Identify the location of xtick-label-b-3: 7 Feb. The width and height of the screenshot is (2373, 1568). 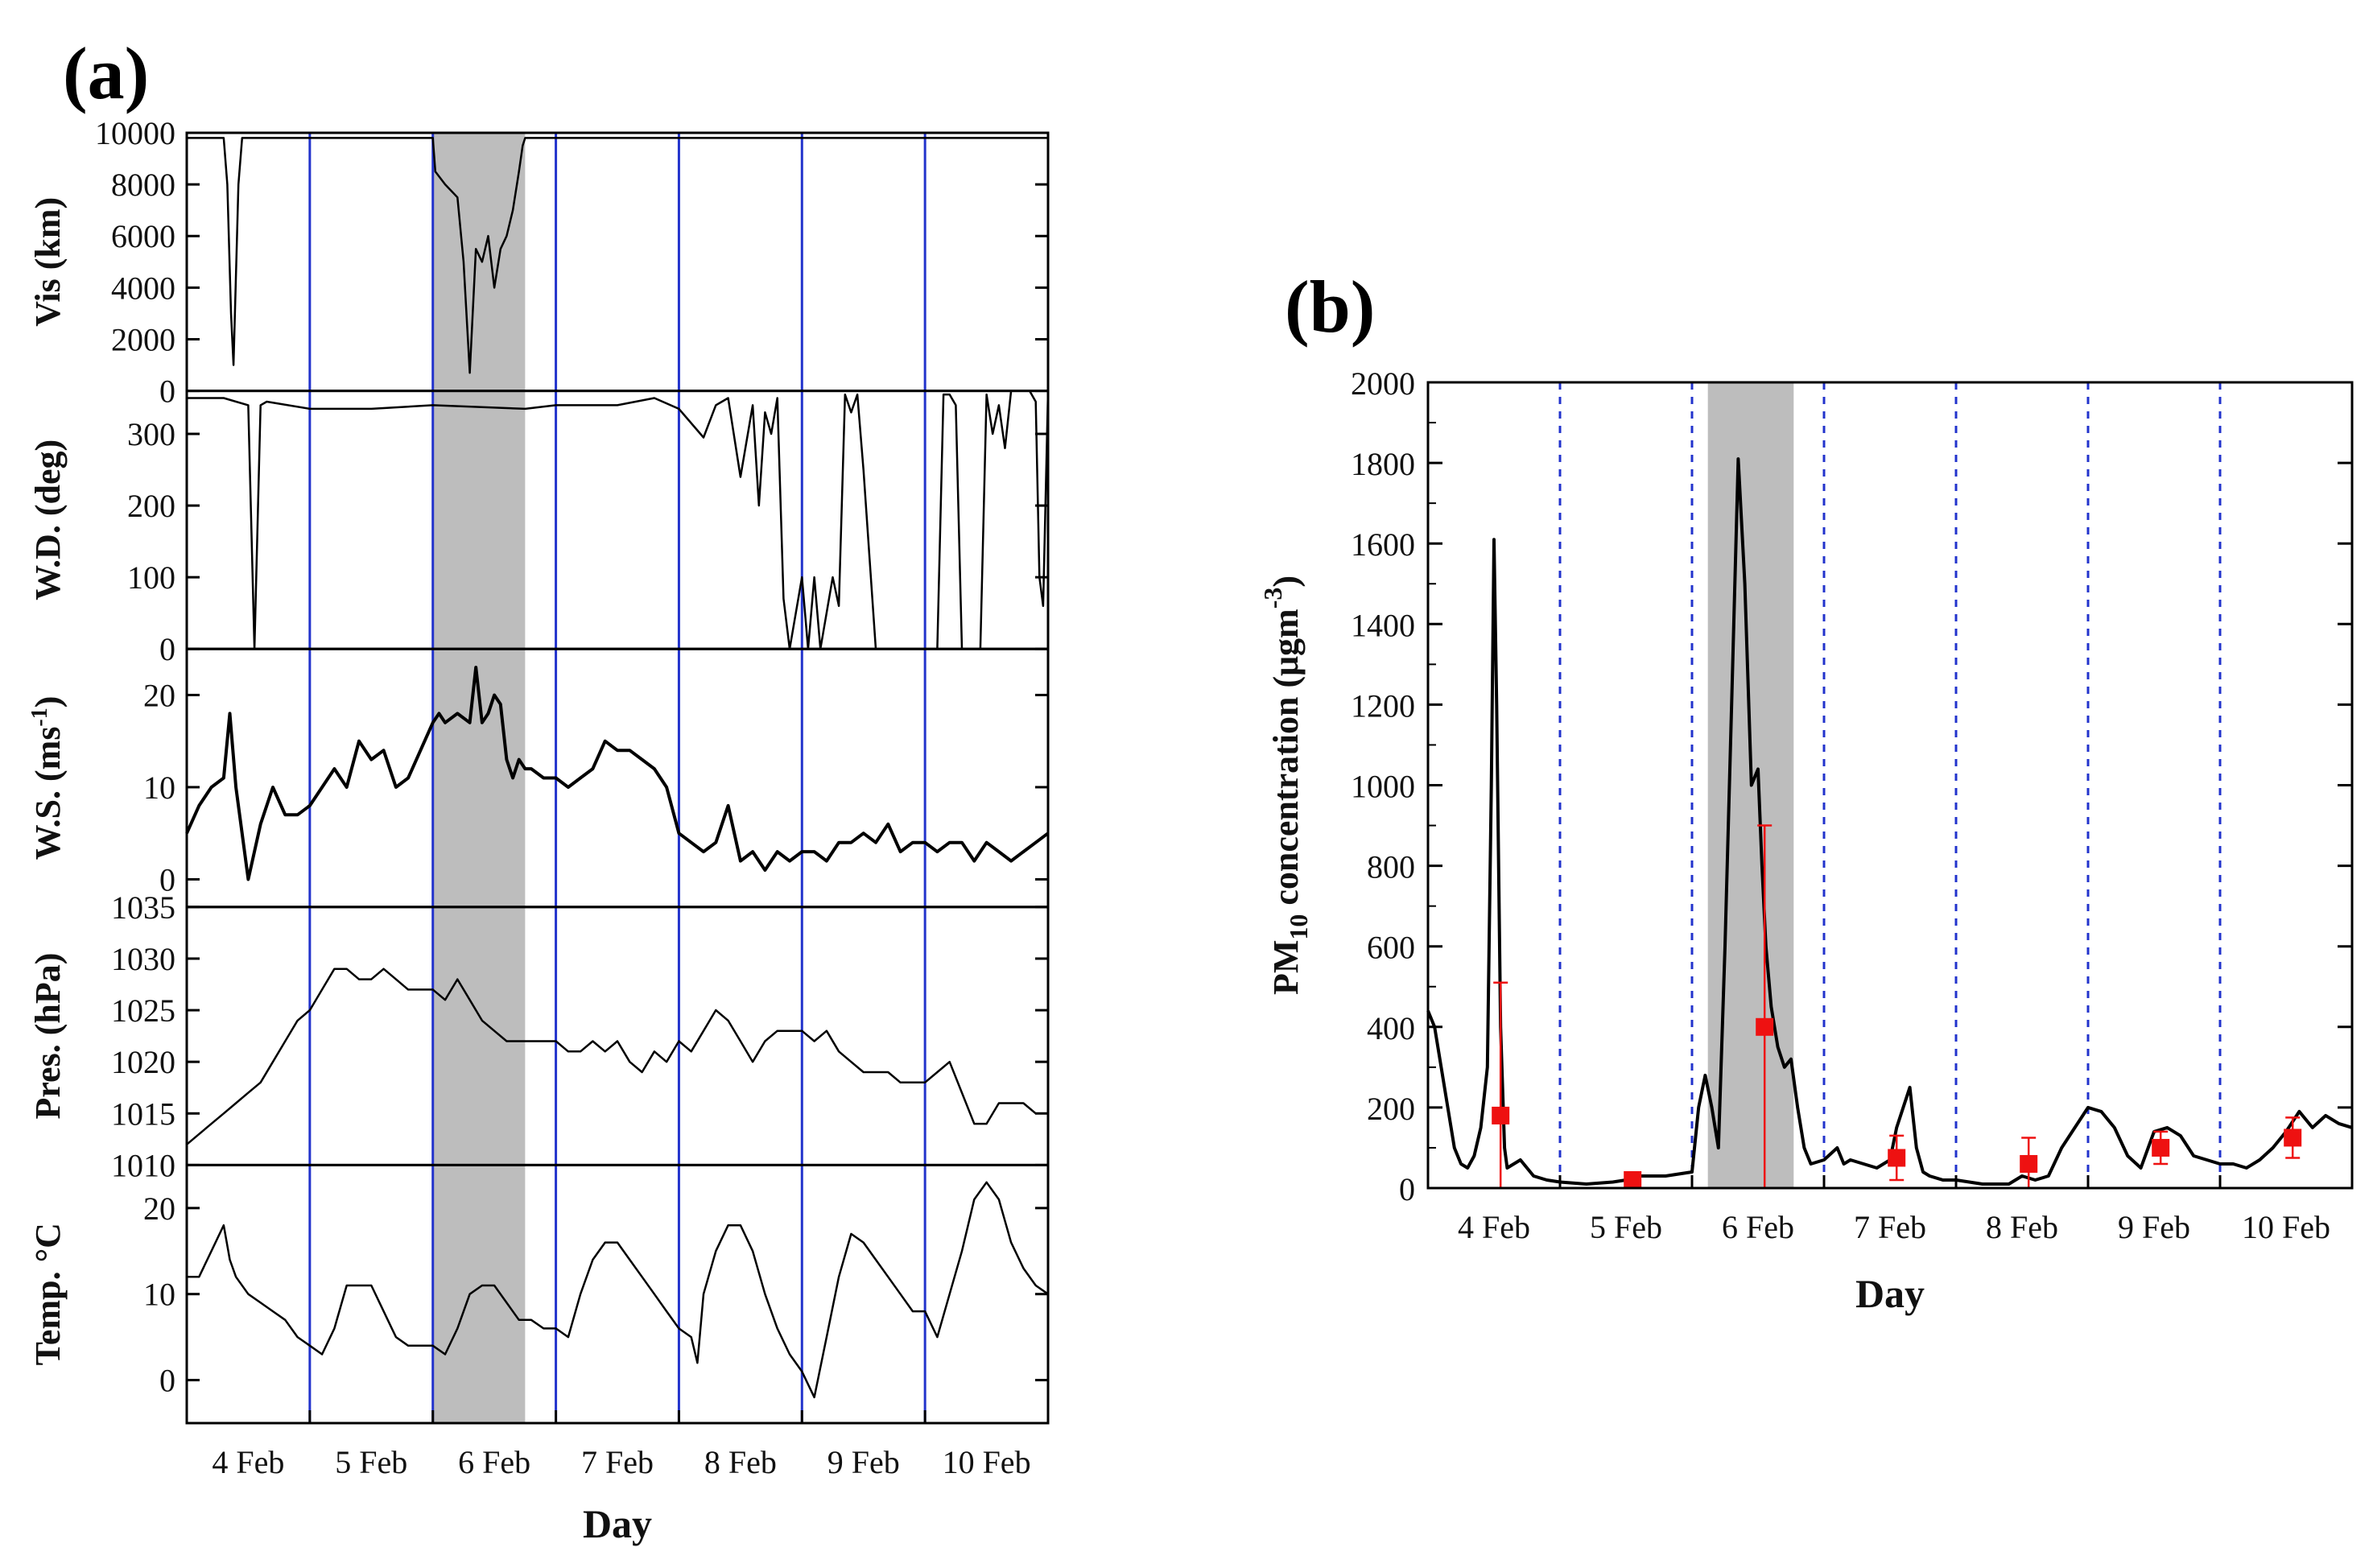
(1890, 1227).